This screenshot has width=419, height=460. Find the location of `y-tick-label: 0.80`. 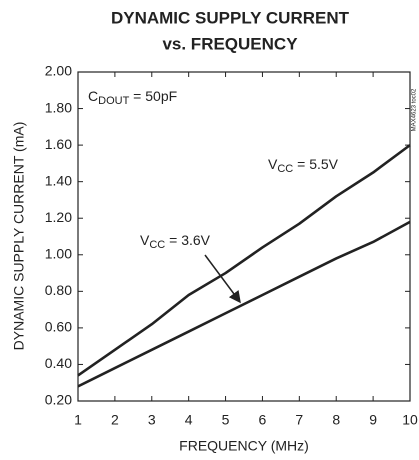

y-tick-label: 0.80 is located at coordinates (58, 290).